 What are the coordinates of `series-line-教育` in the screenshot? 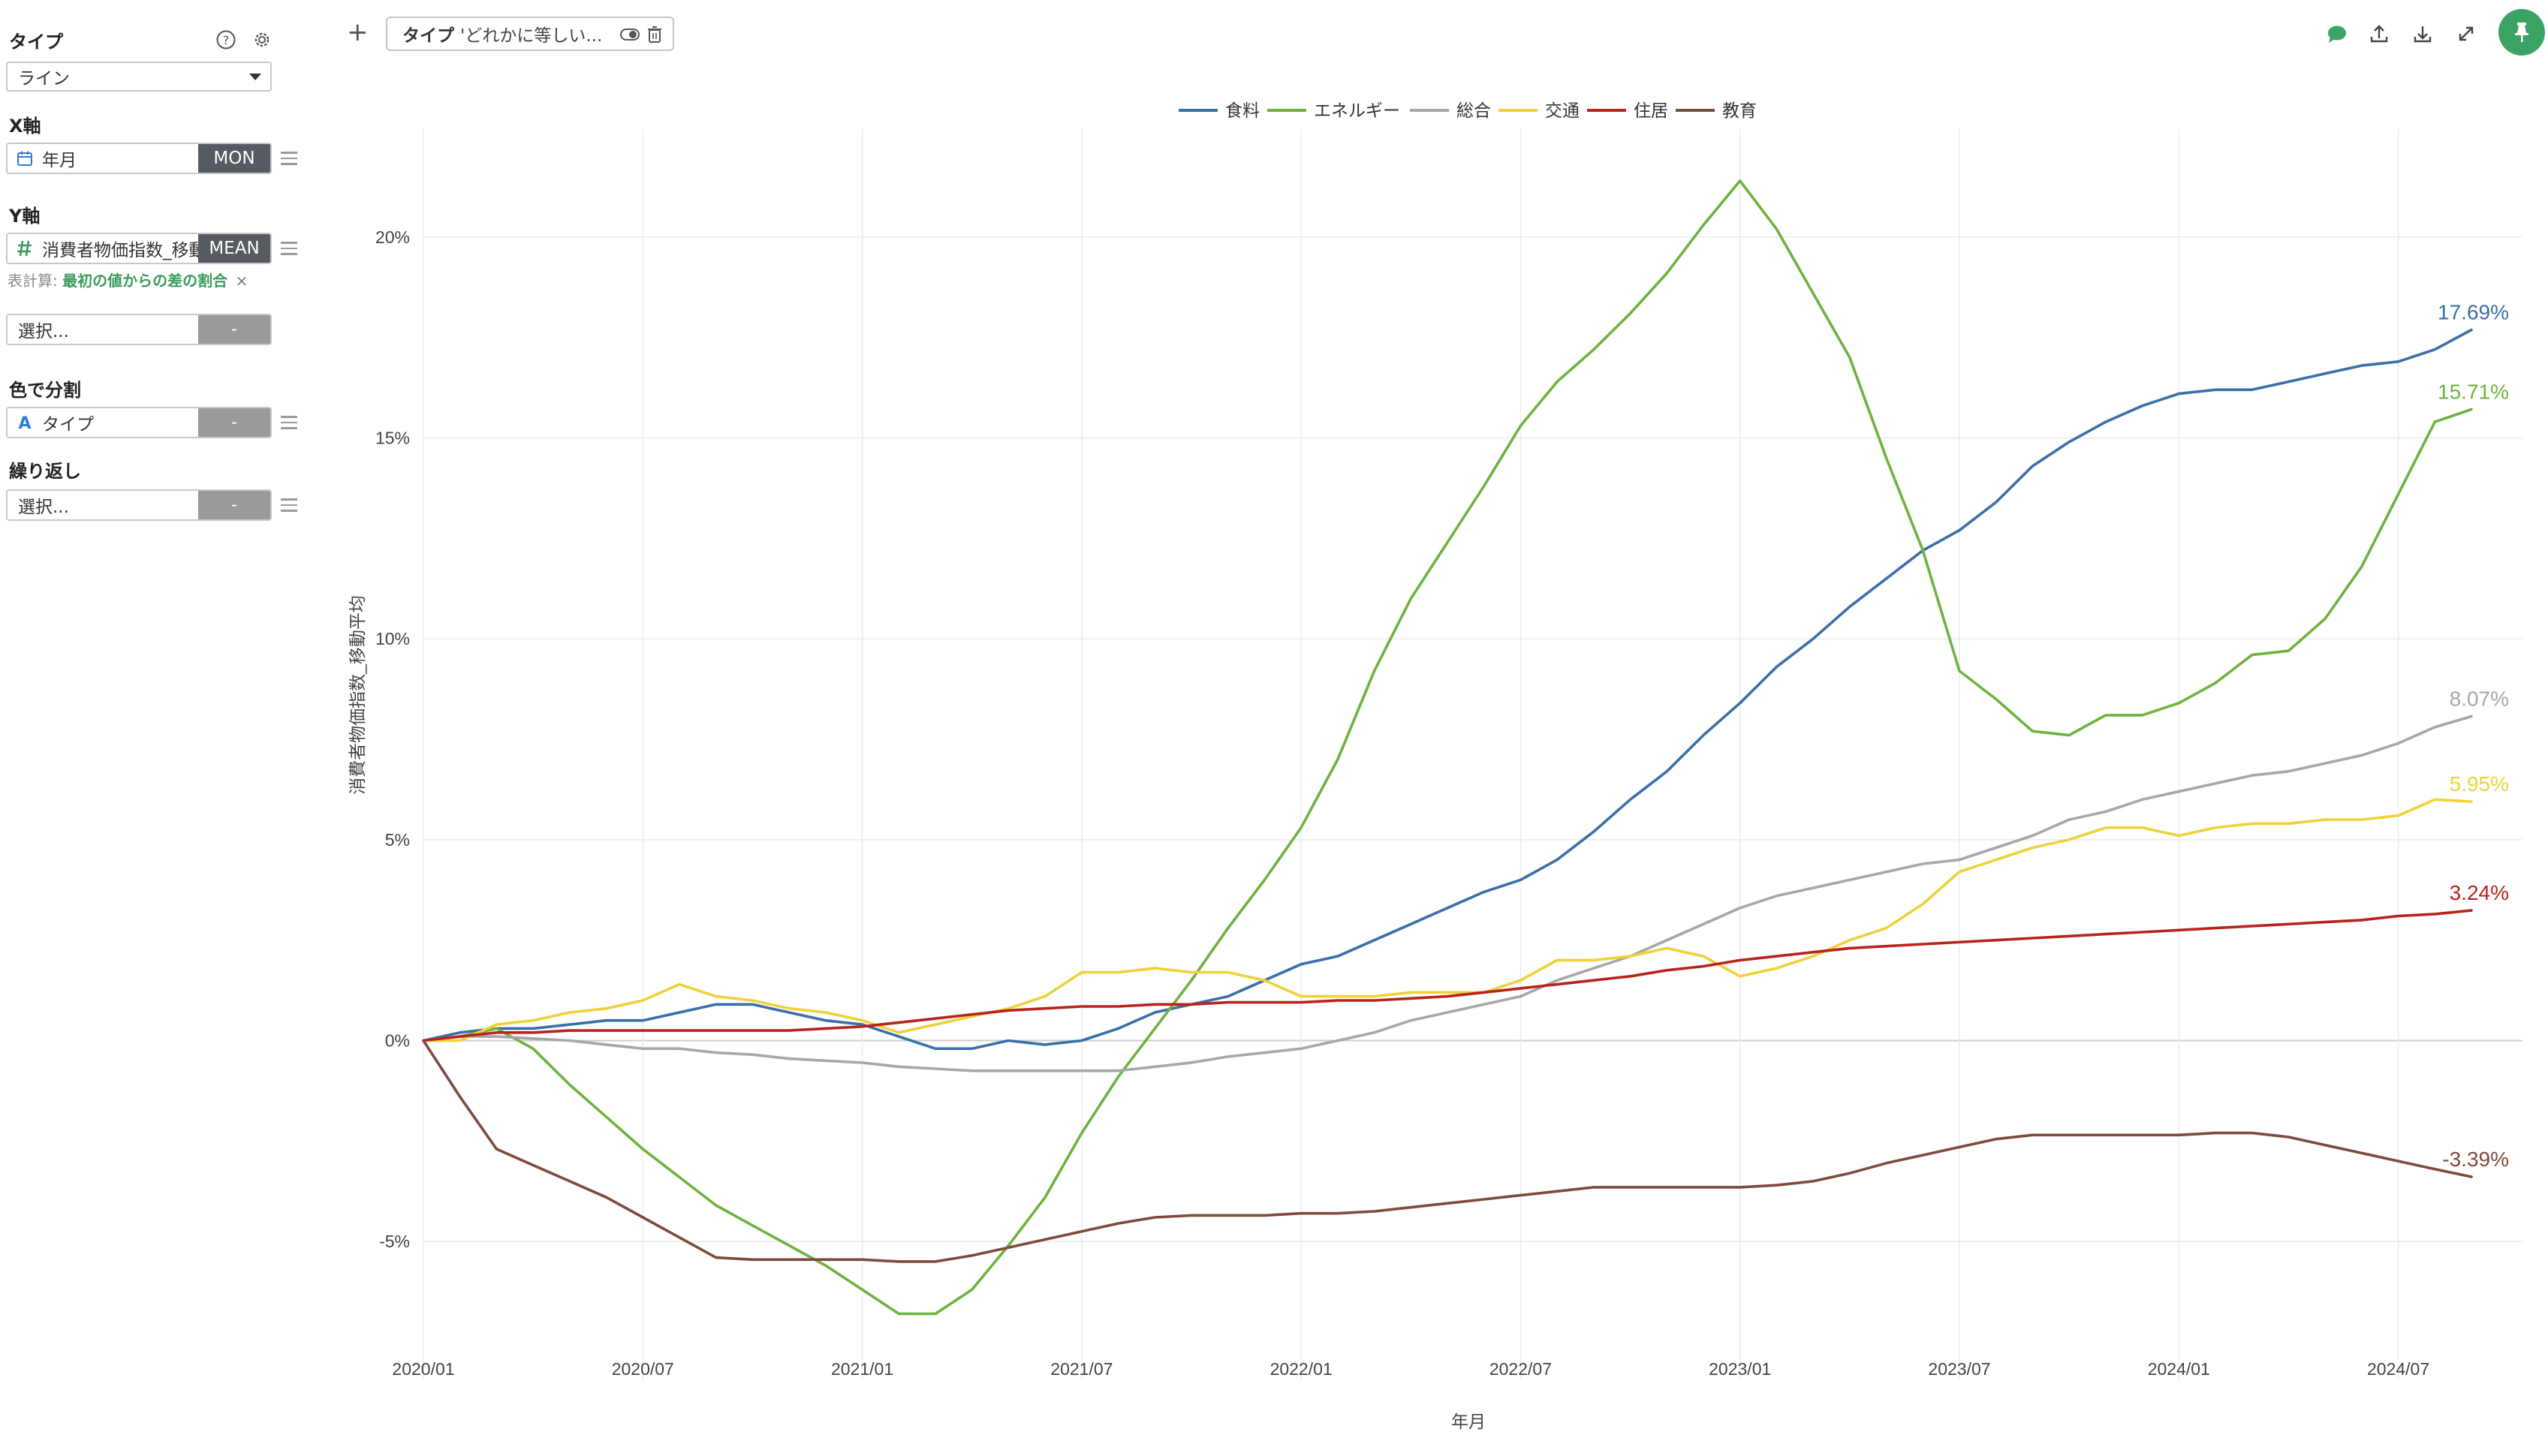 It's located at (1447, 1151).